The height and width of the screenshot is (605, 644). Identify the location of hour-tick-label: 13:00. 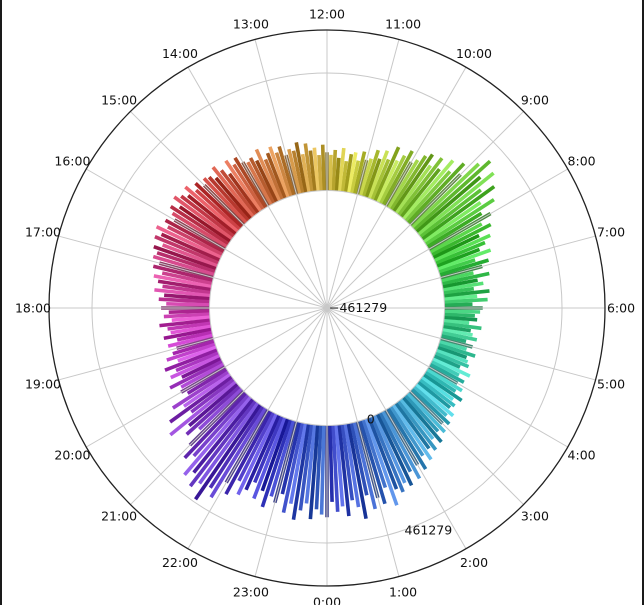
(251, 24).